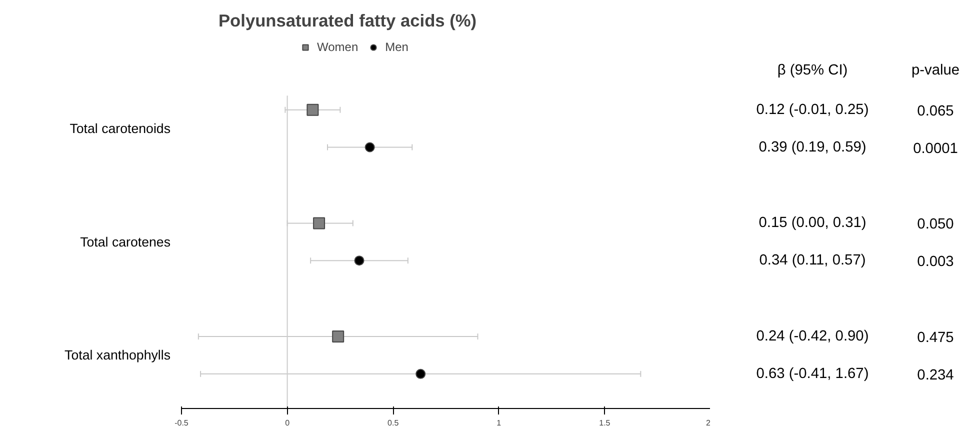  I want to click on text: 0.24 (-0.42, 0.90), so click(812, 336).